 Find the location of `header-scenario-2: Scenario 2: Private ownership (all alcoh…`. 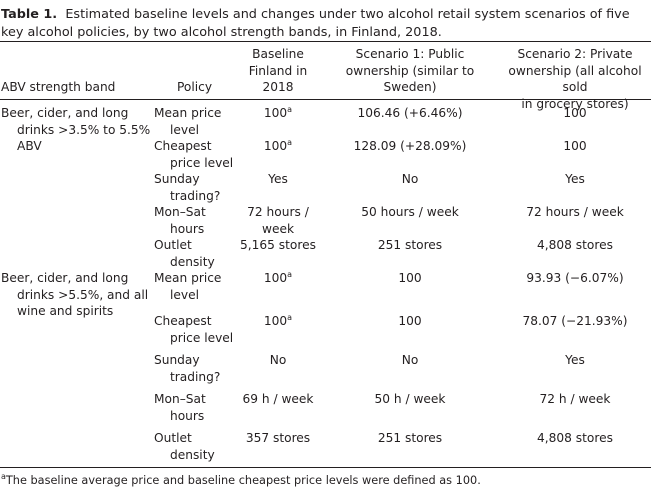

header-scenario-2: Scenario 2: Private ownership (all alcoh… is located at coordinates (575, 79).